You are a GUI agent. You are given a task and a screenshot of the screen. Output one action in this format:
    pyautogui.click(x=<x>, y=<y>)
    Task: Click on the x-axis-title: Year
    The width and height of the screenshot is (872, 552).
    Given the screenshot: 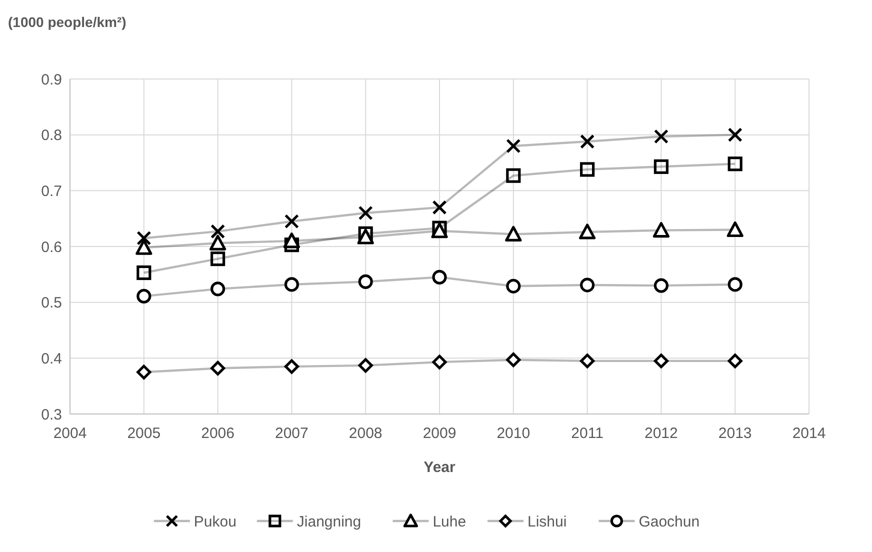 What is the action you would take?
    pyautogui.click(x=440, y=467)
    